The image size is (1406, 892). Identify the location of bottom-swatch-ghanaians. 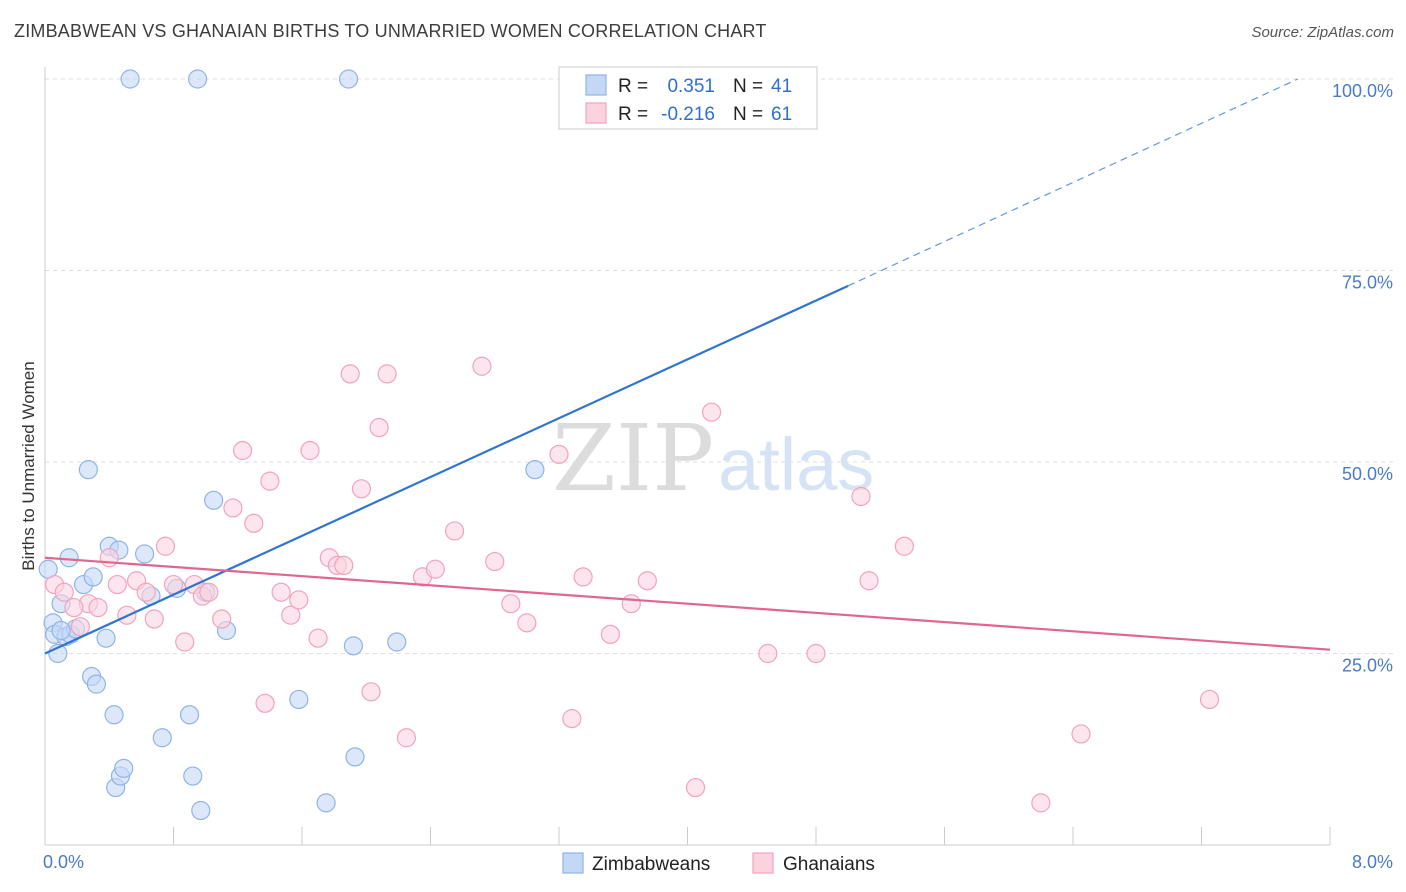
(763, 863).